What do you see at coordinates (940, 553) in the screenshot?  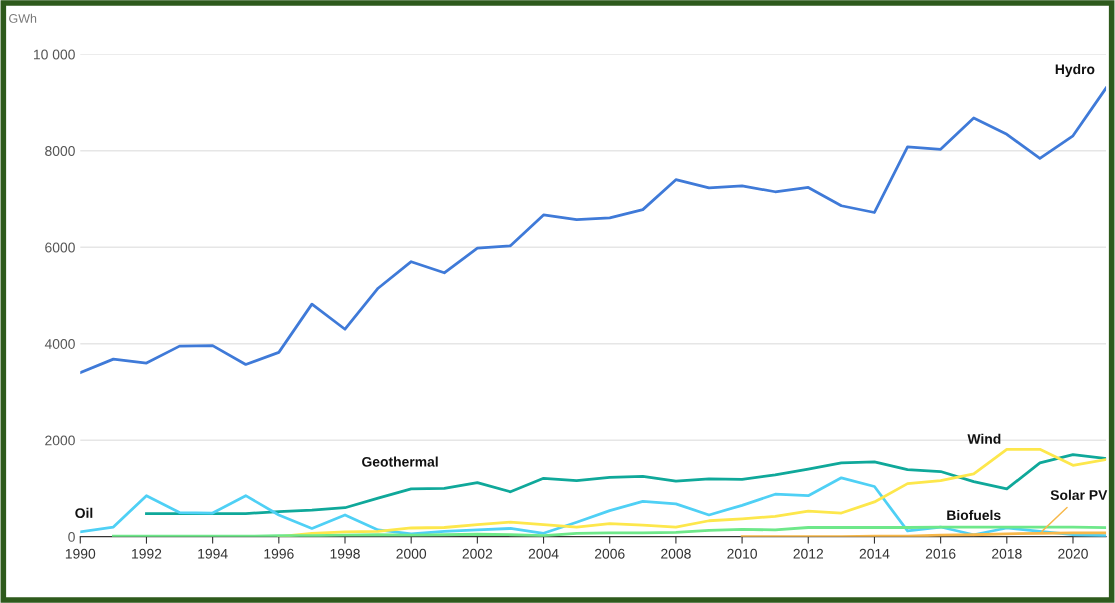 I see `x-tick-label: 2016` at bounding box center [940, 553].